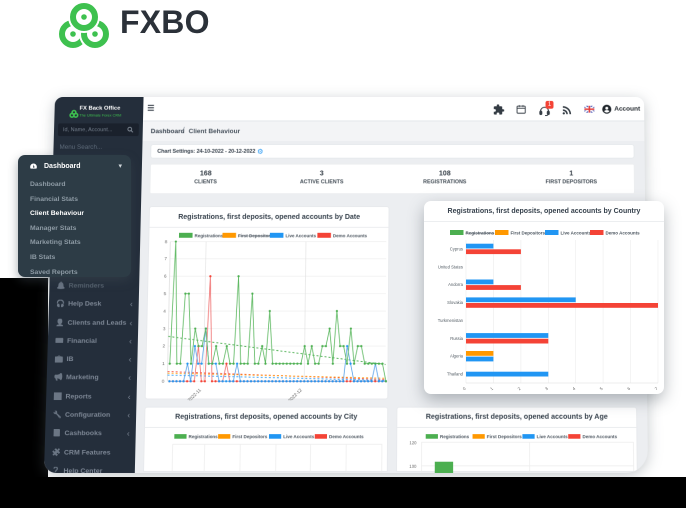 Image resolution: width=686 pixels, height=508 pixels. I want to click on svg-text: Algeria, so click(457, 356).